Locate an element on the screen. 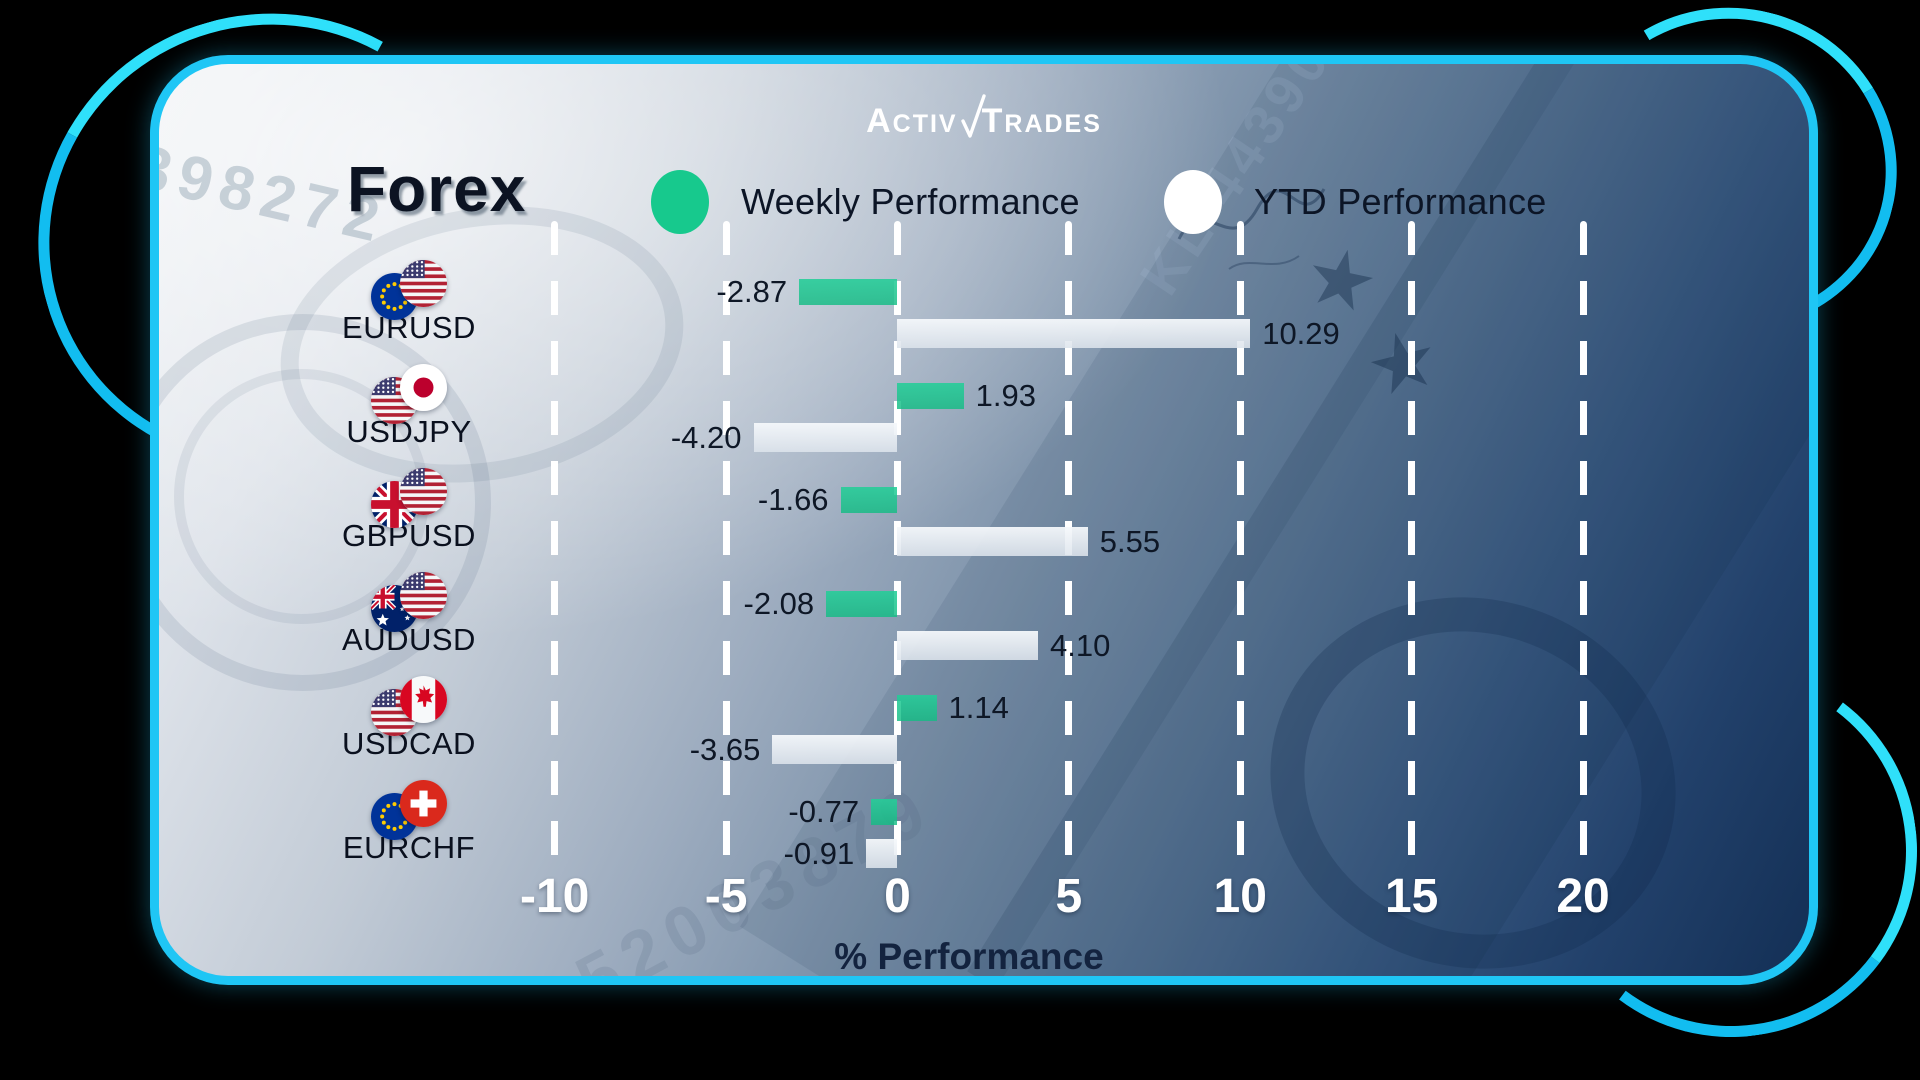  brand-logo: Activ Trades is located at coordinates (984, 117).